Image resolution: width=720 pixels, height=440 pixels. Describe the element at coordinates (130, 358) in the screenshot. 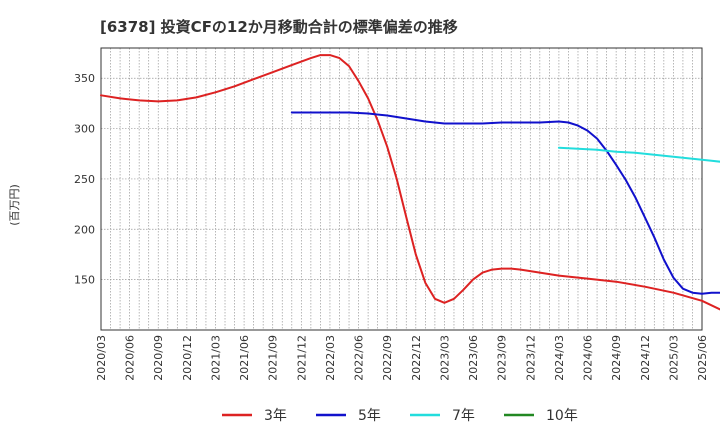

I see `x-tick-label: 2020/06` at that location.